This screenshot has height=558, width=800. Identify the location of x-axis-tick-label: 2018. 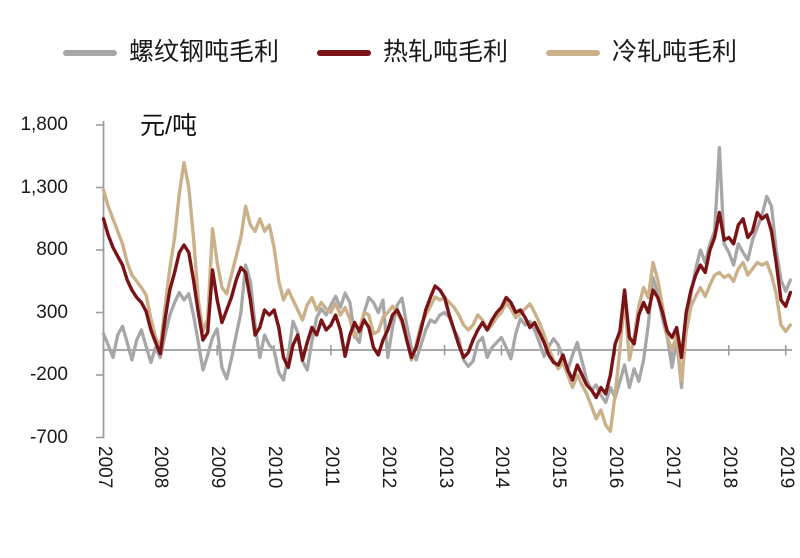
(729, 467).